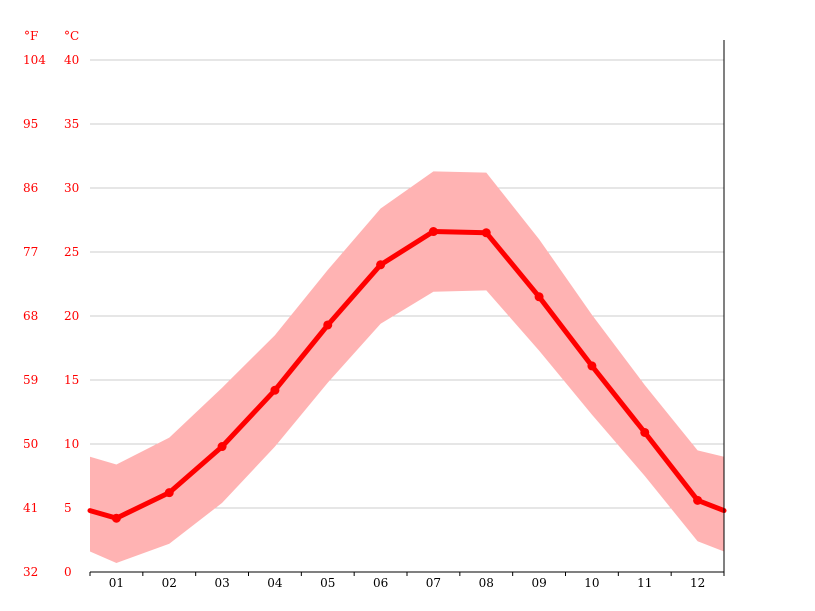 The width and height of the screenshot is (815, 611). What do you see at coordinates (71, 444) in the screenshot?
I see `y-tick-label-celsius: 10` at bounding box center [71, 444].